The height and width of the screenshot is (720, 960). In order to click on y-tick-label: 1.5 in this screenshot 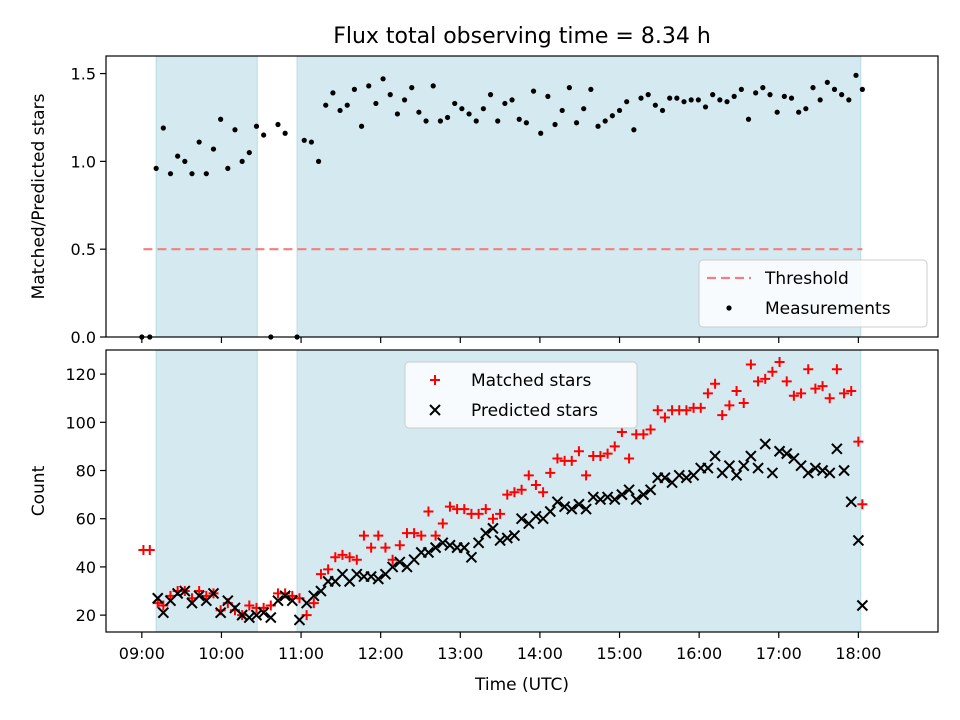, I will do `click(83, 74)`.